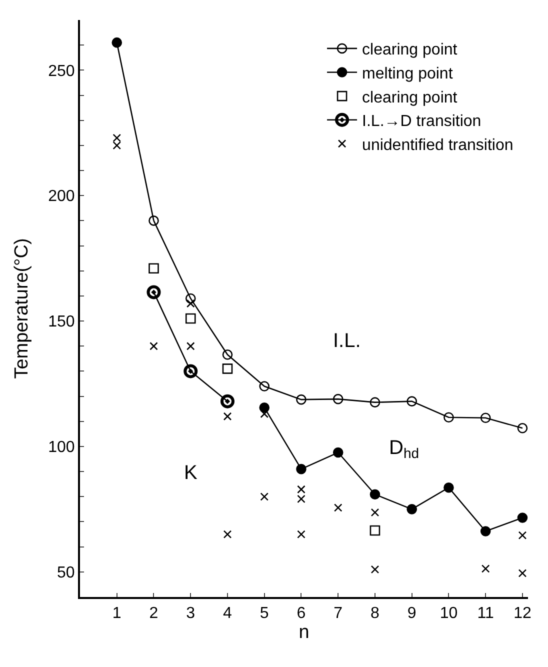 This screenshot has height=667, width=548. I want to click on legend-label: melting point, so click(408, 73).